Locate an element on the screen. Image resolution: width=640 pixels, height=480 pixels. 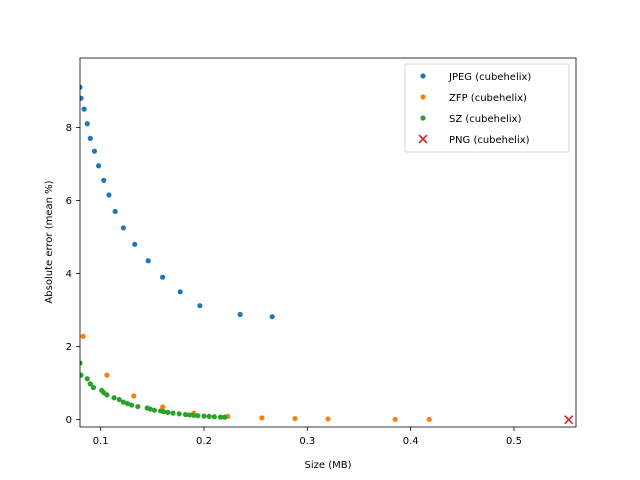
x-tick-label: 0.1 is located at coordinates (101, 441).